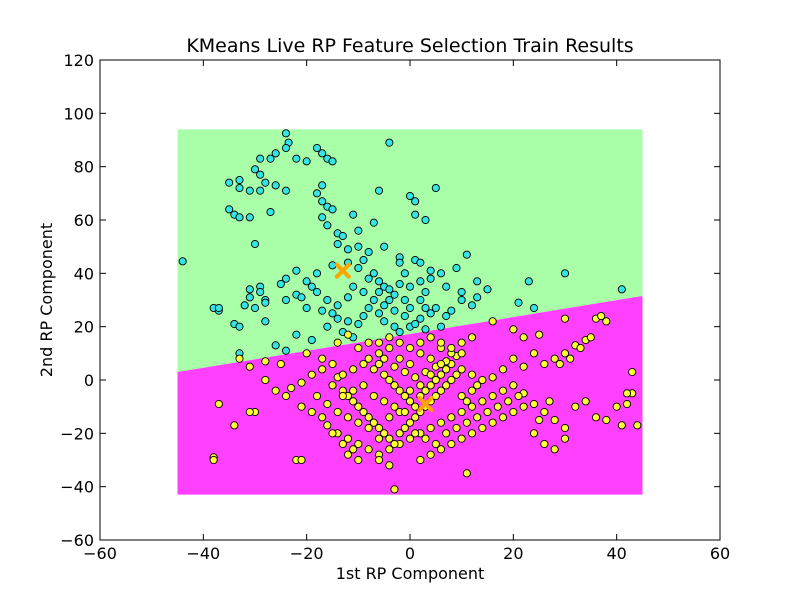  I want to click on y-tick-label: 60, so click(84, 220).